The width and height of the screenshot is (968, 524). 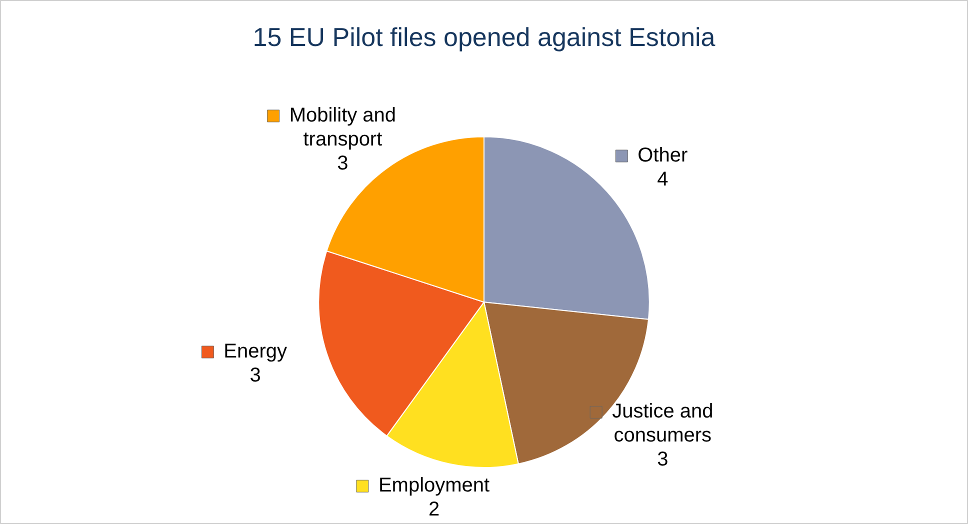 What do you see at coordinates (434, 485) in the screenshot?
I see `legend-label: Employment` at bounding box center [434, 485].